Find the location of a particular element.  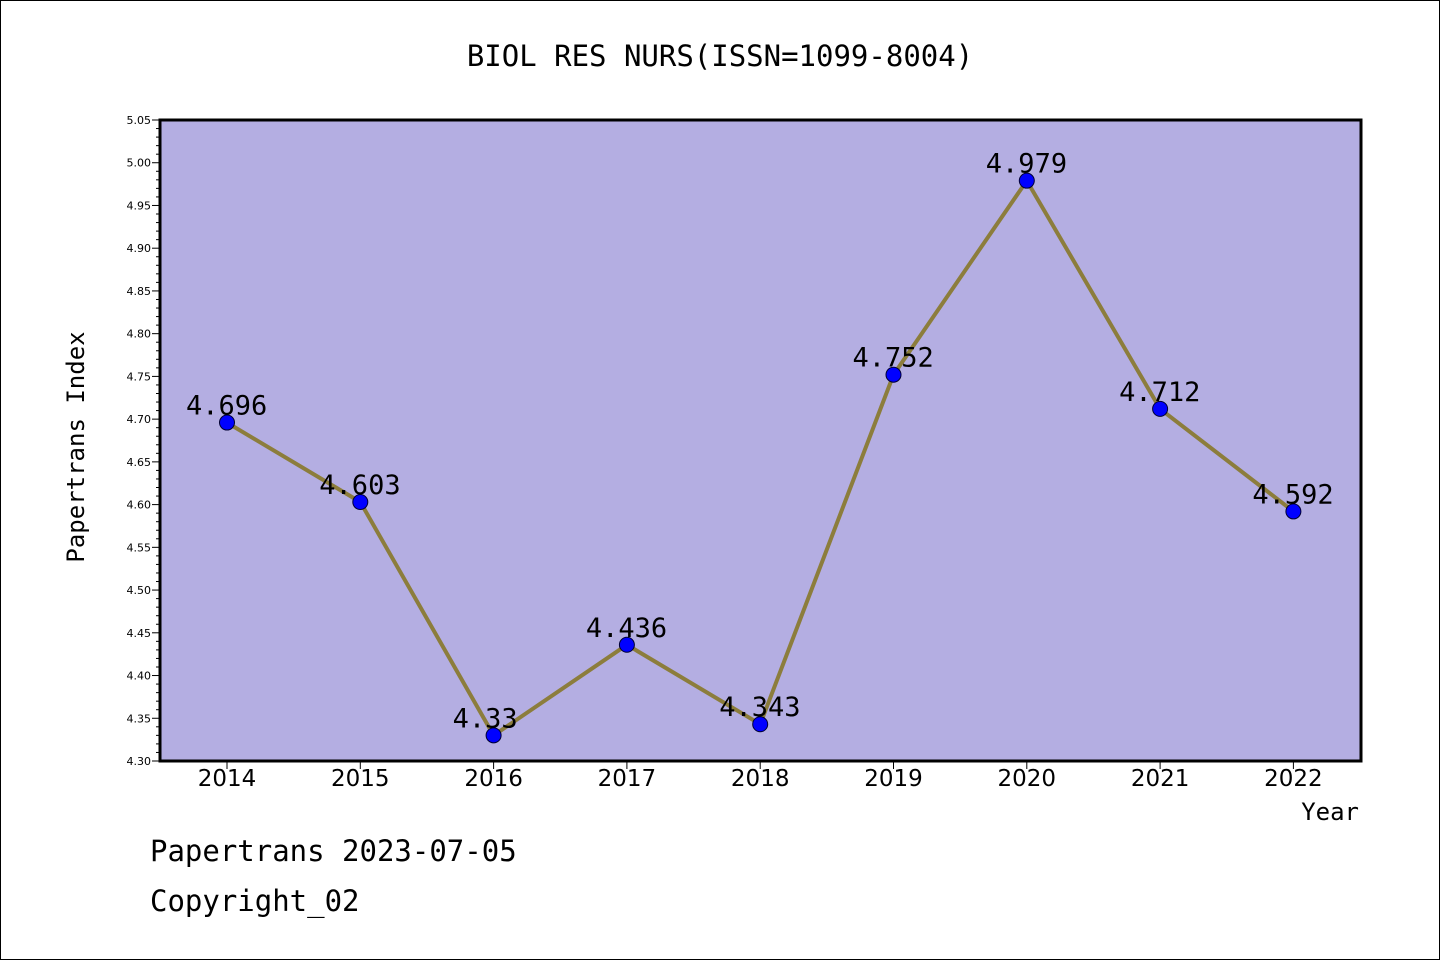

footer-date: Papertrans 2023-07-05 is located at coordinates (333, 851).